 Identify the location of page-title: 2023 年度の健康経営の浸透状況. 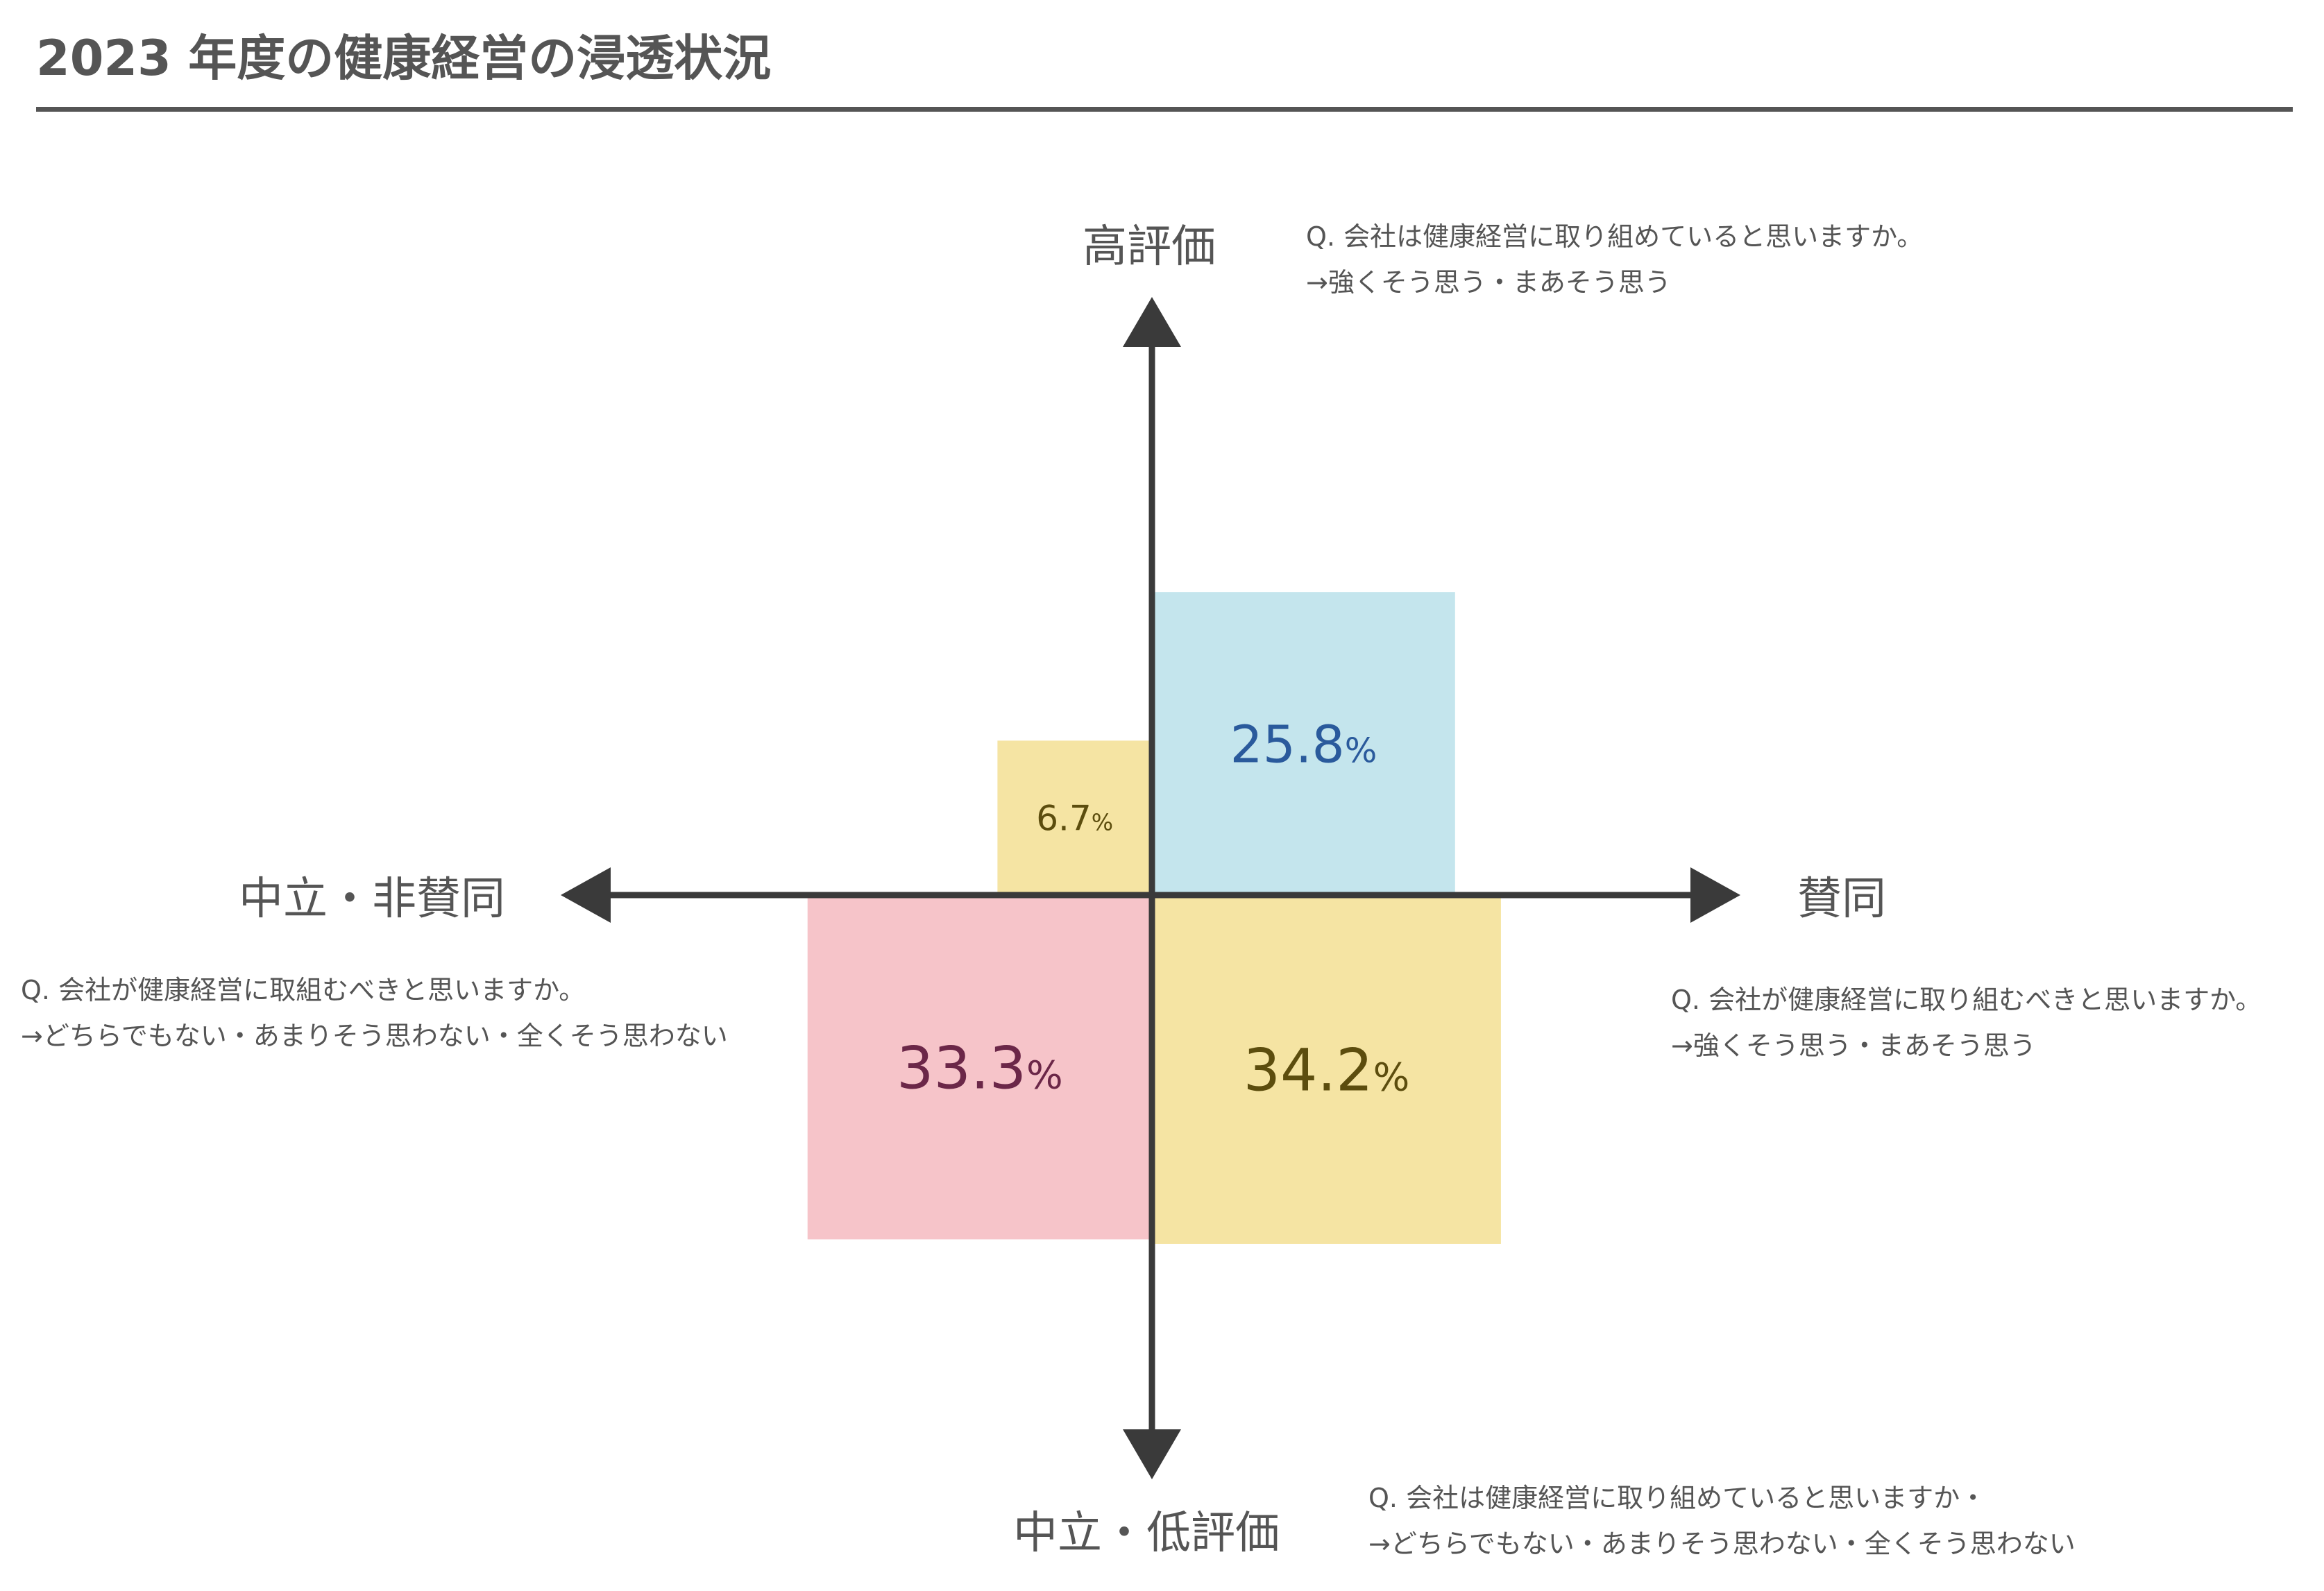
(404, 58).